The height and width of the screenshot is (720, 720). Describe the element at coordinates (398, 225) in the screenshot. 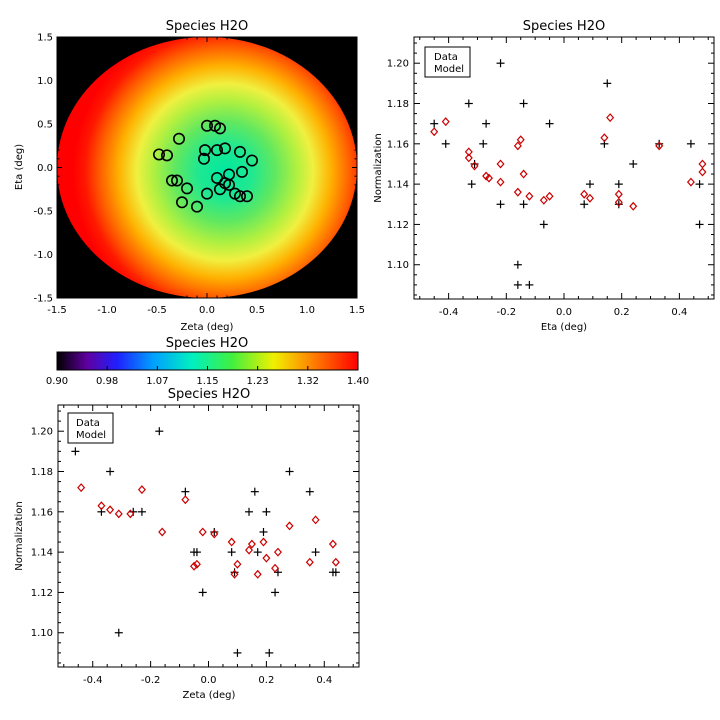

I see `eta-y-tick-label: 1.12` at that location.